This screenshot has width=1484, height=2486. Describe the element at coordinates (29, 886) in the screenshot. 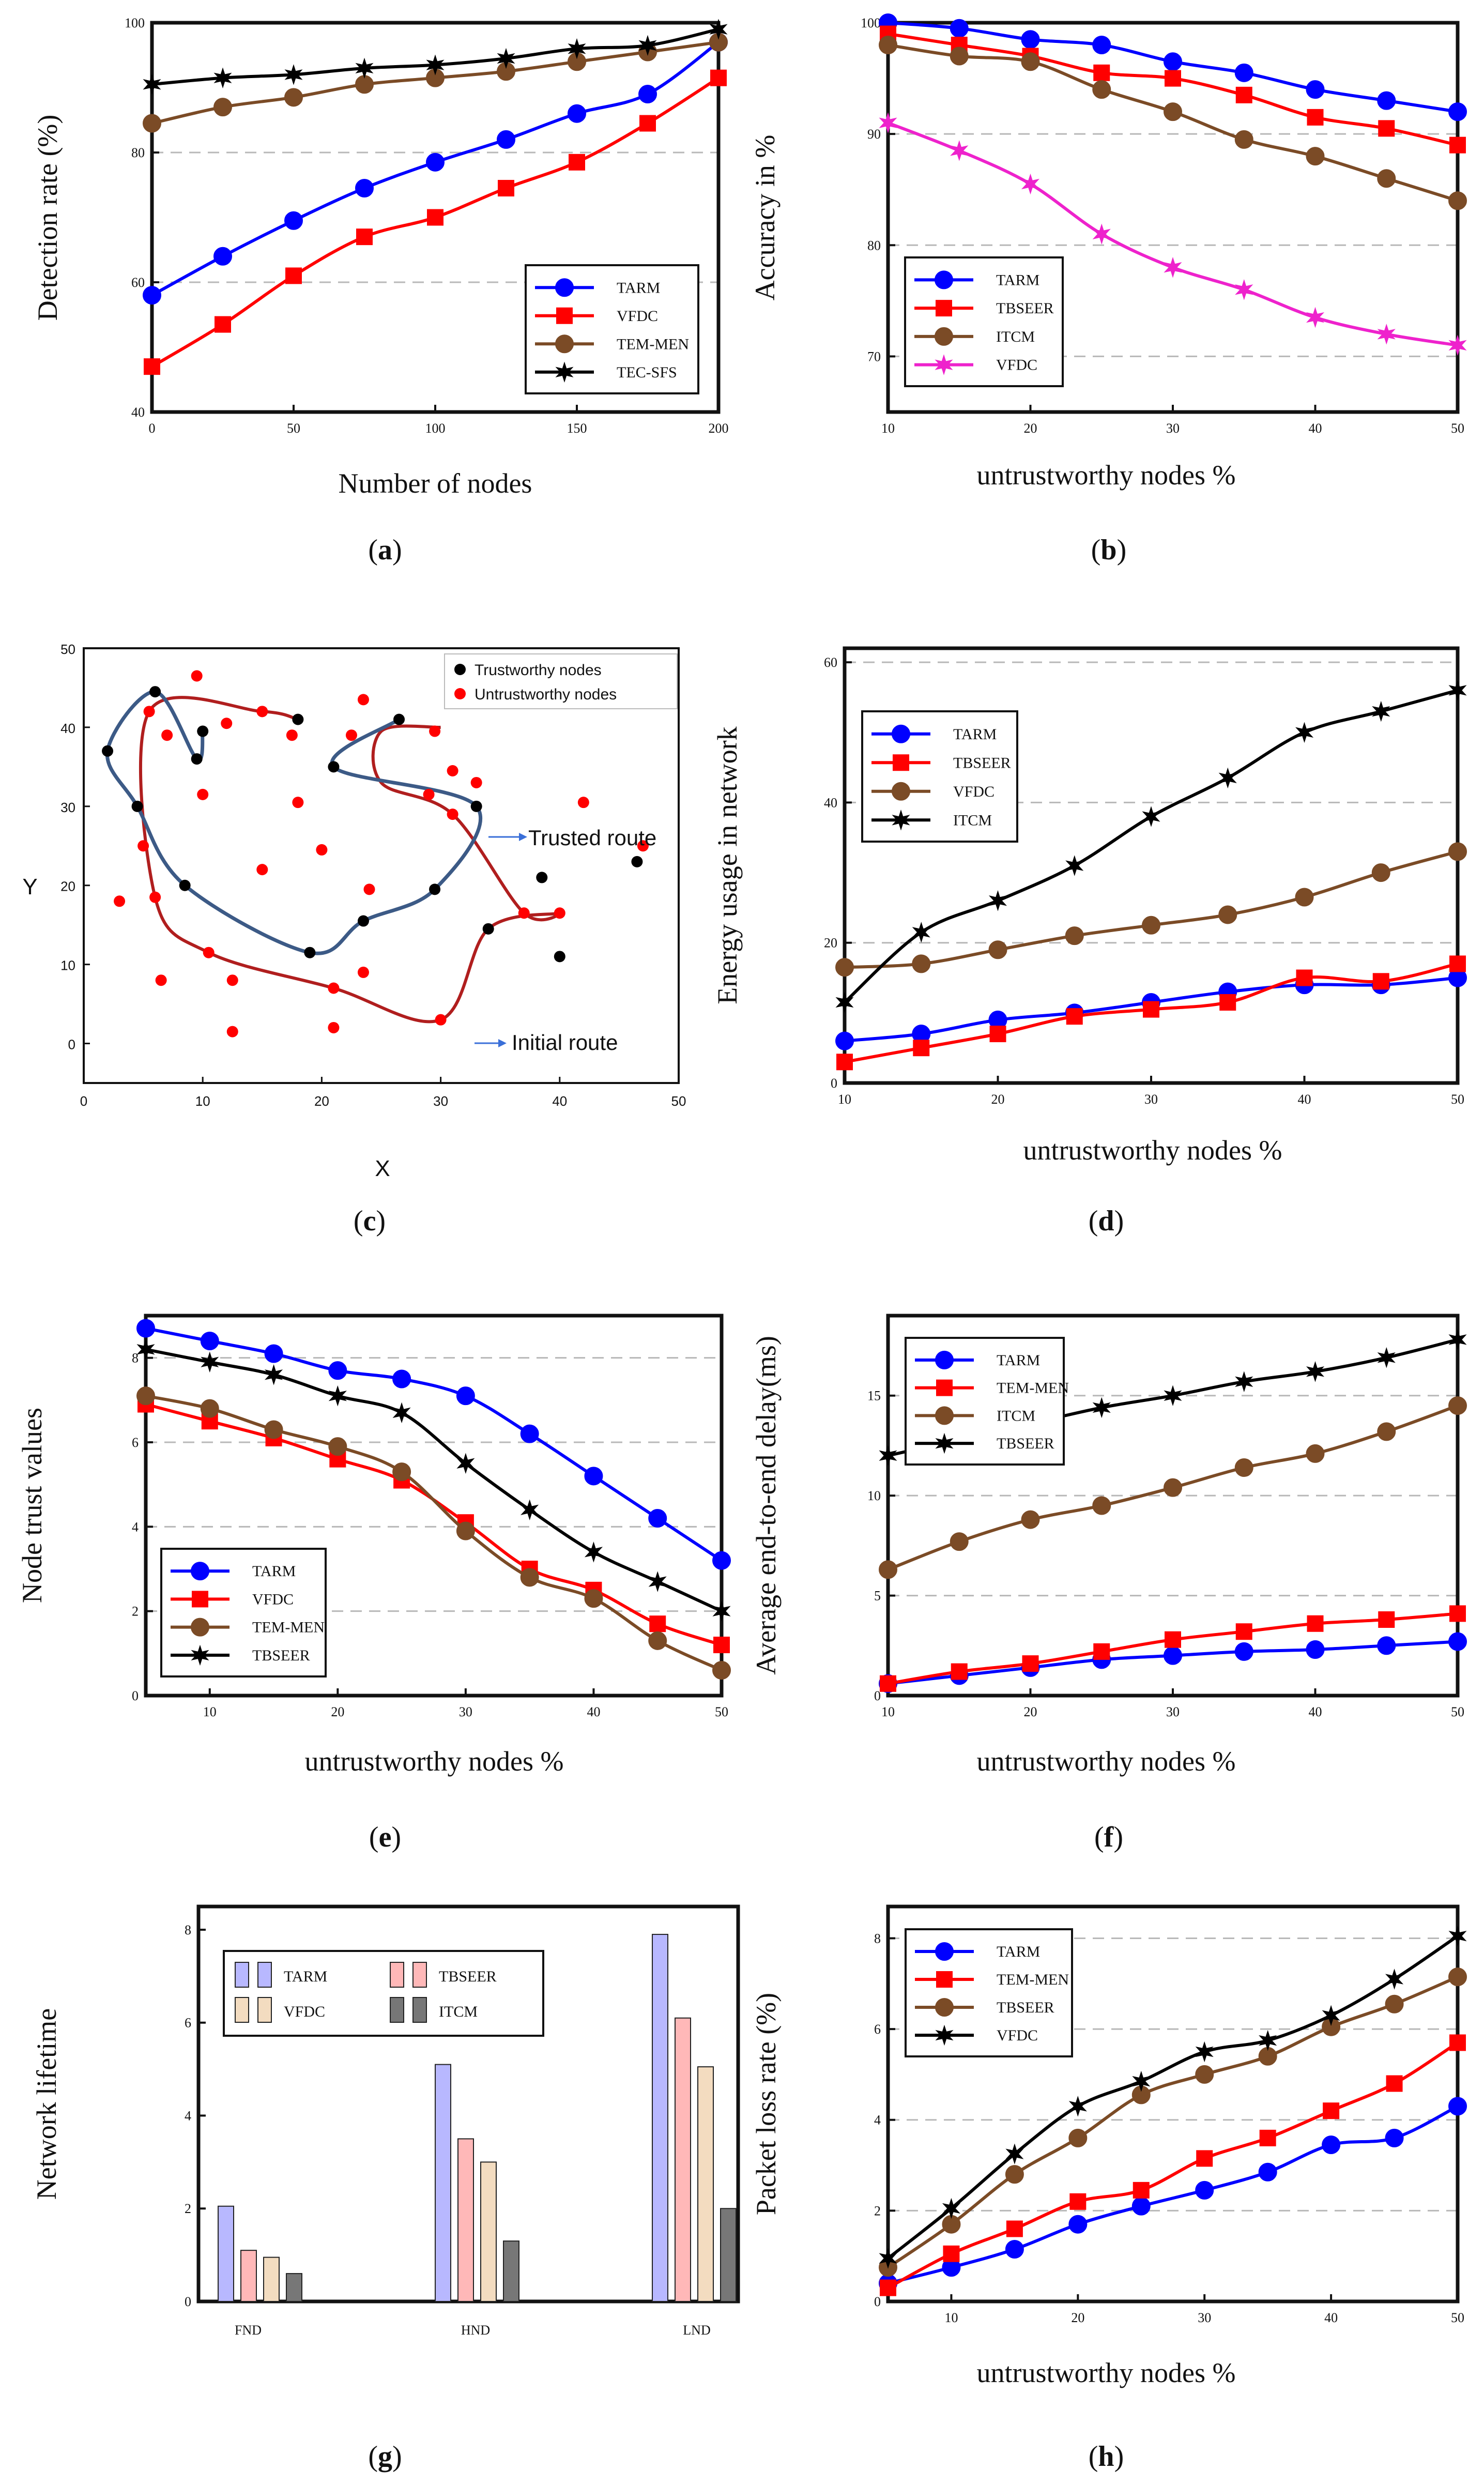

I see `y-axis-label: Y` at that location.